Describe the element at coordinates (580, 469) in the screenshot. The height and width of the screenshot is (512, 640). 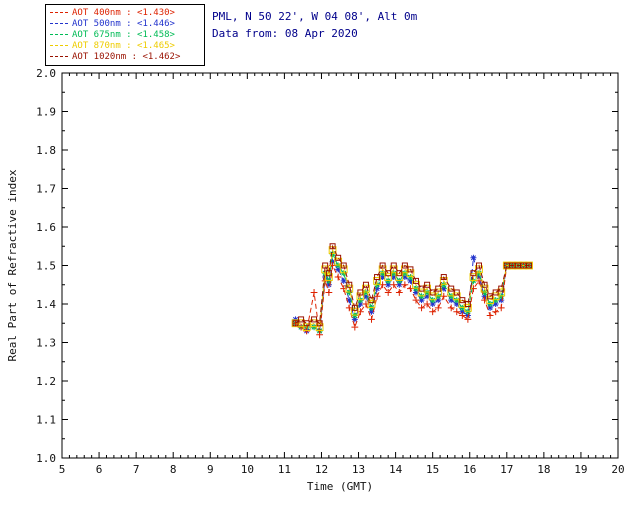
I see `x-tick-label: 19` at that location.